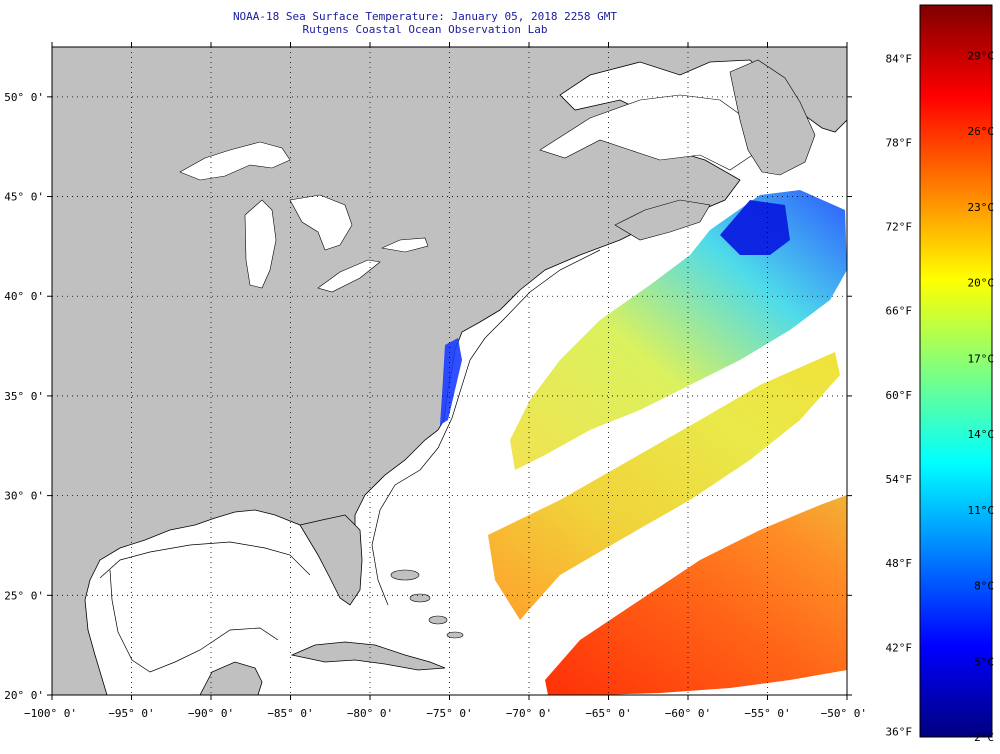 Image resolution: width=1000 pixels, height=754 pixels. Describe the element at coordinates (24, 97) in the screenshot. I see `lat-tick-label: 50° 0'` at that location.